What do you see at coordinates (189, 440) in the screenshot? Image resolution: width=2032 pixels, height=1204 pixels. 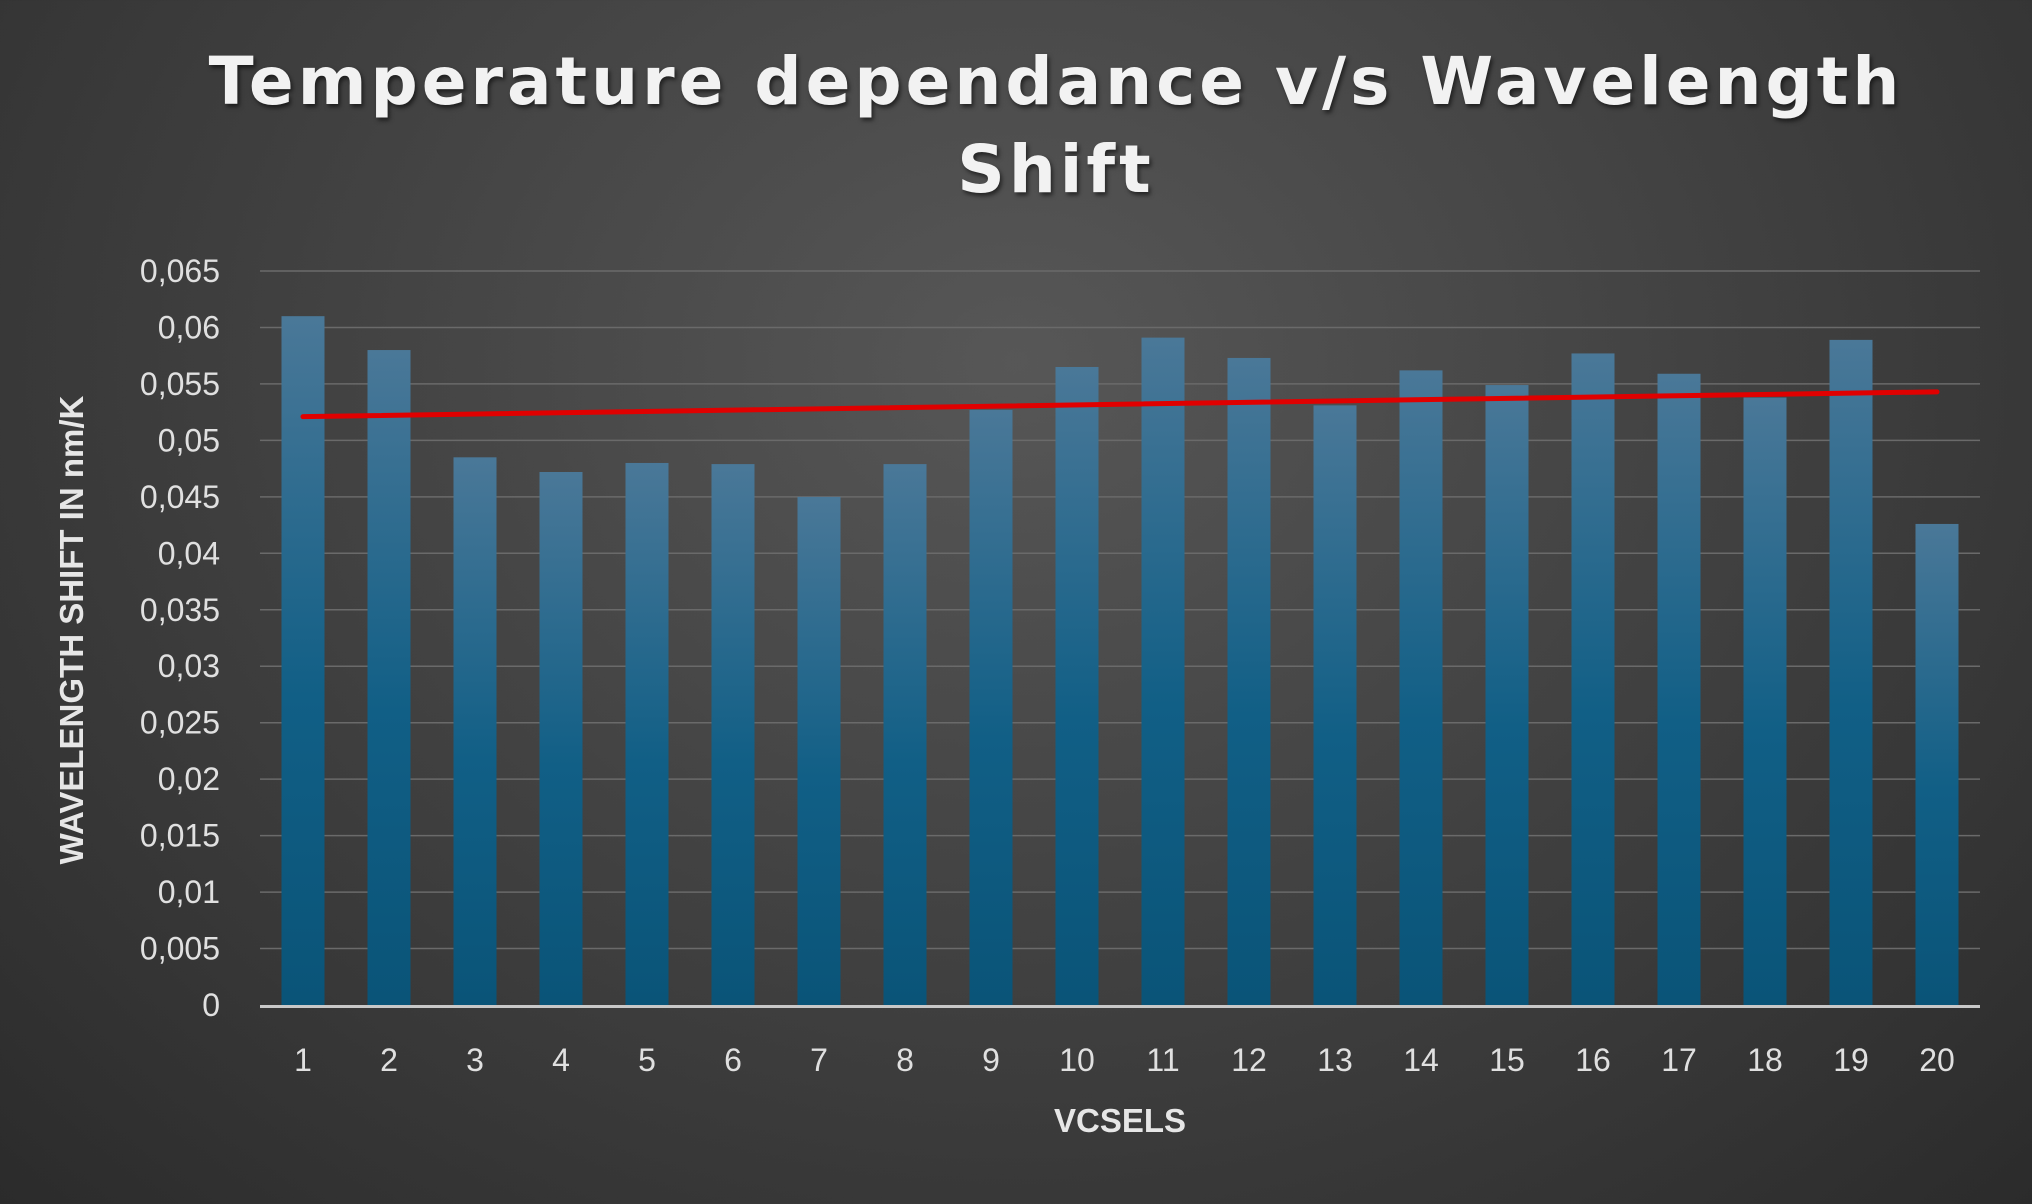 I see `y-tick-label: 0,05` at bounding box center [189, 440].